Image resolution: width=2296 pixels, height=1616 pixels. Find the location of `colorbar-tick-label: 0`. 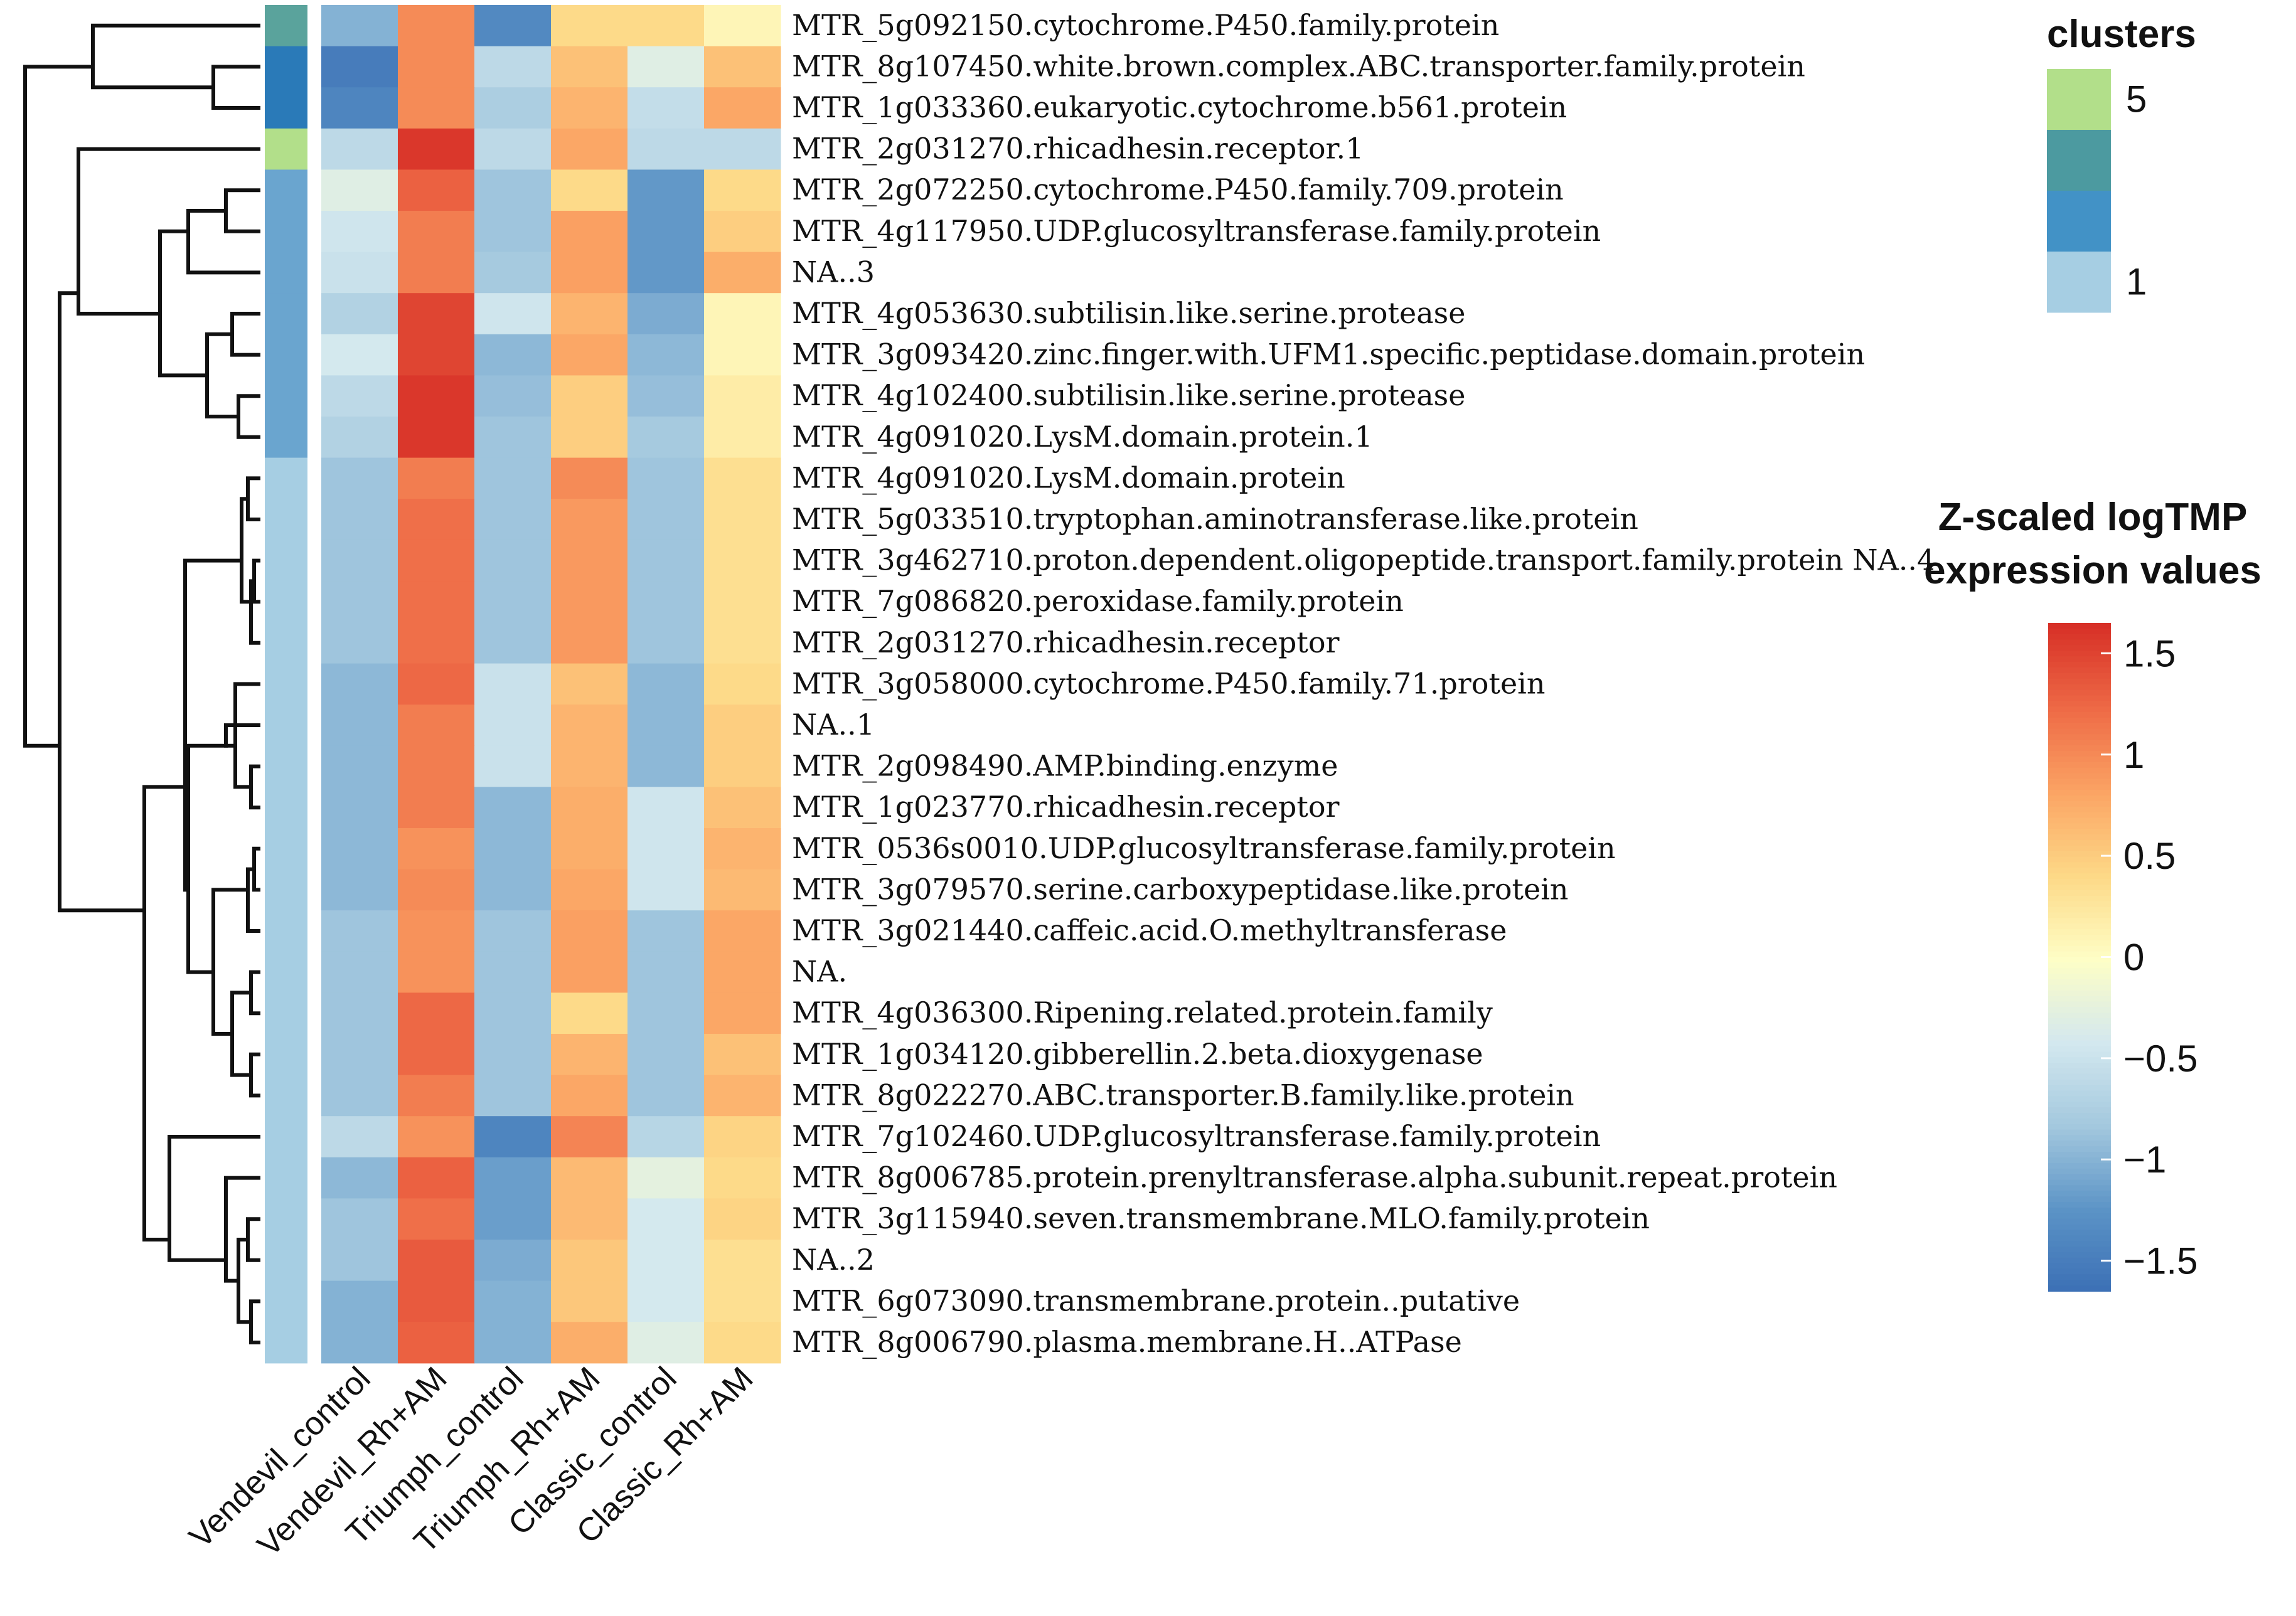

colorbar-tick-label: 0 is located at coordinates (2133, 958).